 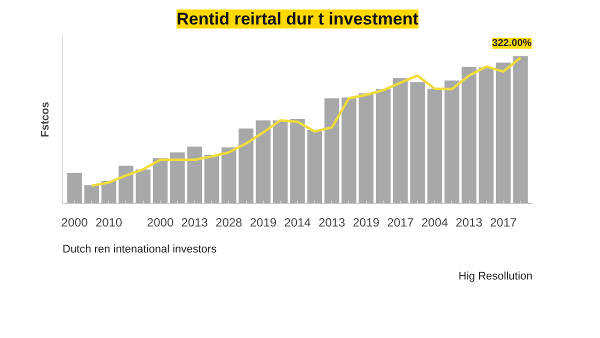 I want to click on text: Dutch ren intenational investors, so click(x=140, y=250).